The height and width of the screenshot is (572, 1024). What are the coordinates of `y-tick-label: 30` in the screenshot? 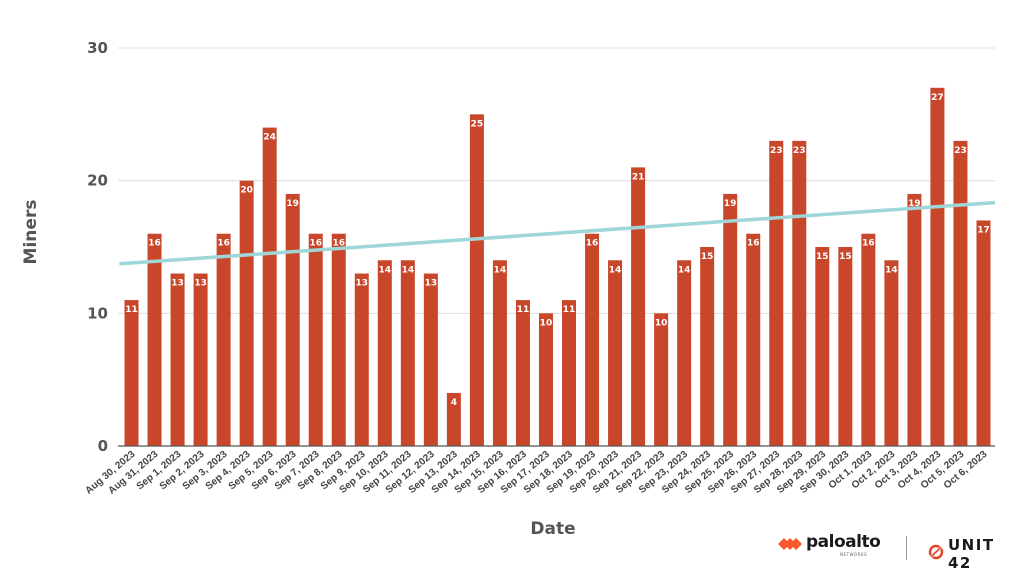 It's located at (97, 48).